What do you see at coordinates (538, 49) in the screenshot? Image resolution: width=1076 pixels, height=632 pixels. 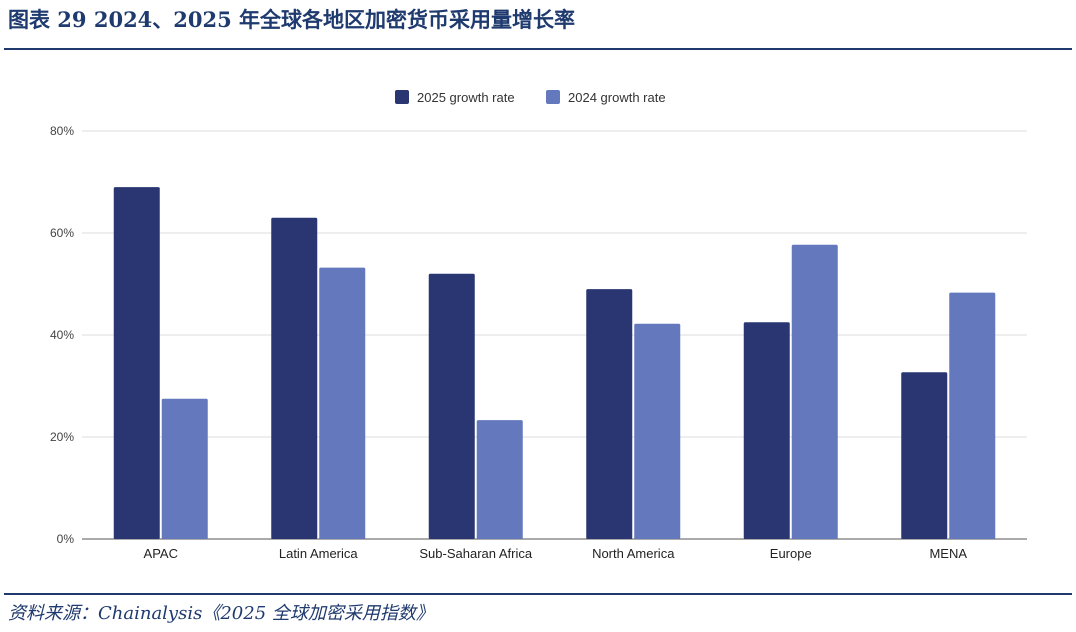 I see `title-divider` at bounding box center [538, 49].